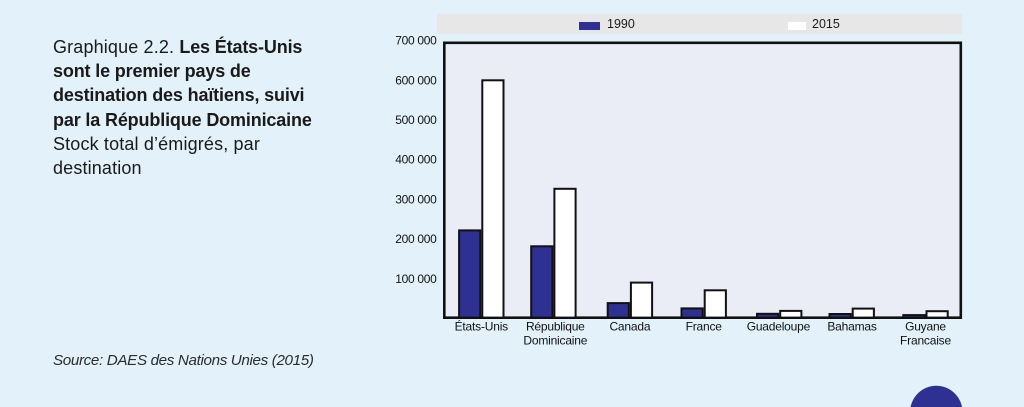 The image size is (1024, 407). Describe the element at coordinates (416, 120) in the screenshot. I see `svg-text: 500 000` at that location.